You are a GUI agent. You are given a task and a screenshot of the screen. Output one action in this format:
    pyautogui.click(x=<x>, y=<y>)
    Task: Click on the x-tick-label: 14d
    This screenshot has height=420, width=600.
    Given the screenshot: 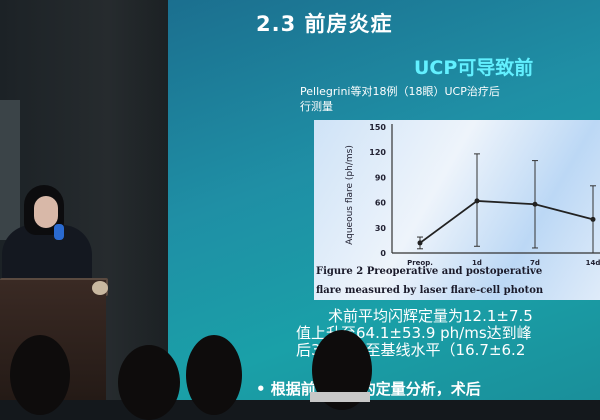 What is the action you would take?
    pyautogui.click(x=593, y=263)
    